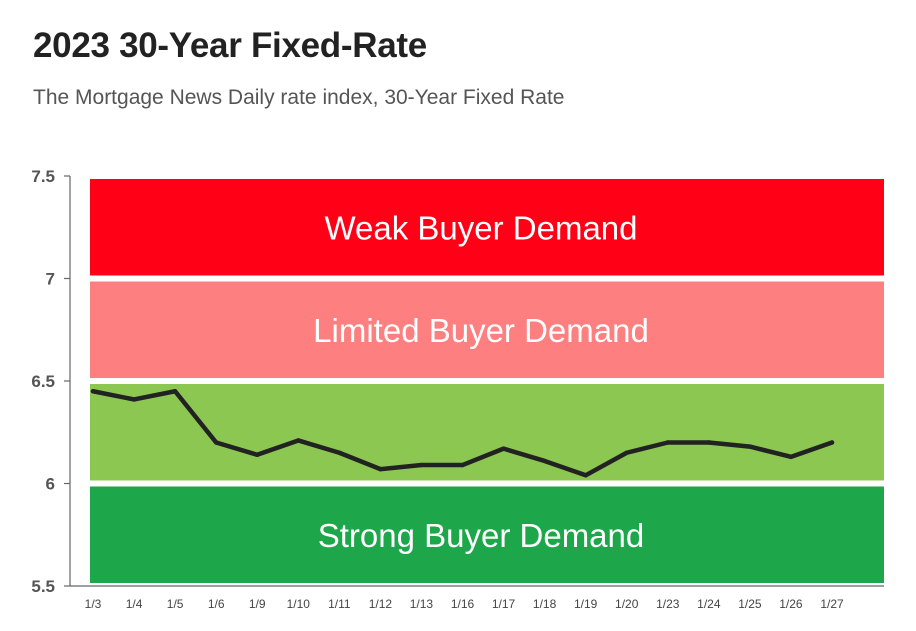 The width and height of the screenshot is (916, 631). What do you see at coordinates (422, 604) in the screenshot?
I see `x-tick-label-8: 1/13` at bounding box center [422, 604].